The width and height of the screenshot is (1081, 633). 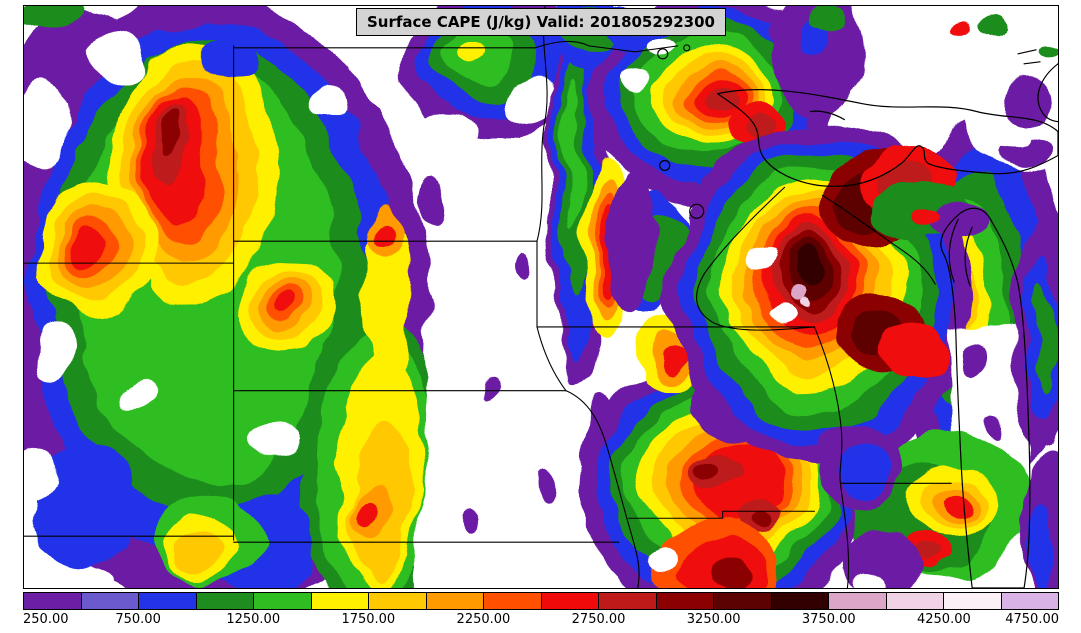 What do you see at coordinates (828, 619) in the screenshot?
I see `colorbar-tick-label: 3750.00` at bounding box center [828, 619].